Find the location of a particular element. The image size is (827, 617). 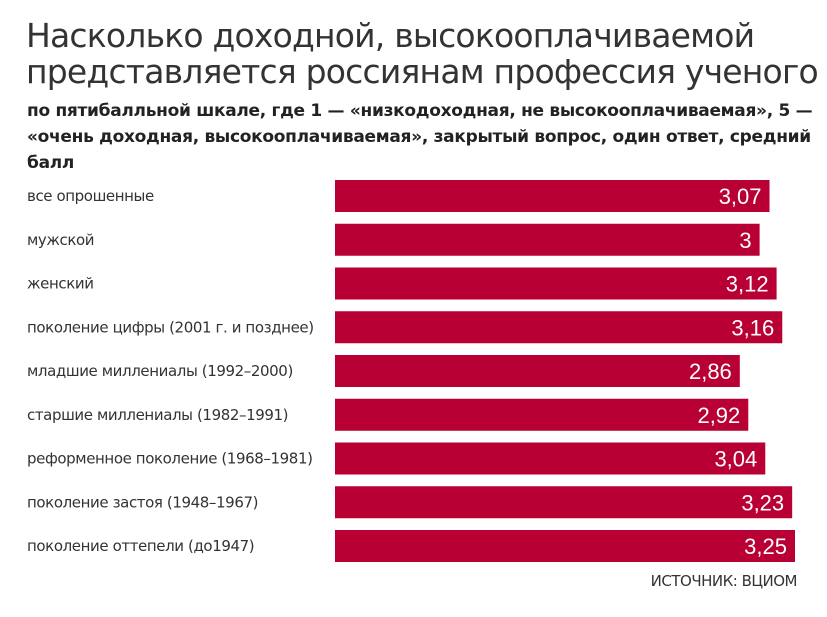

source-note: ИСТОЧНИК: ВЦИОМ is located at coordinates (724, 581).